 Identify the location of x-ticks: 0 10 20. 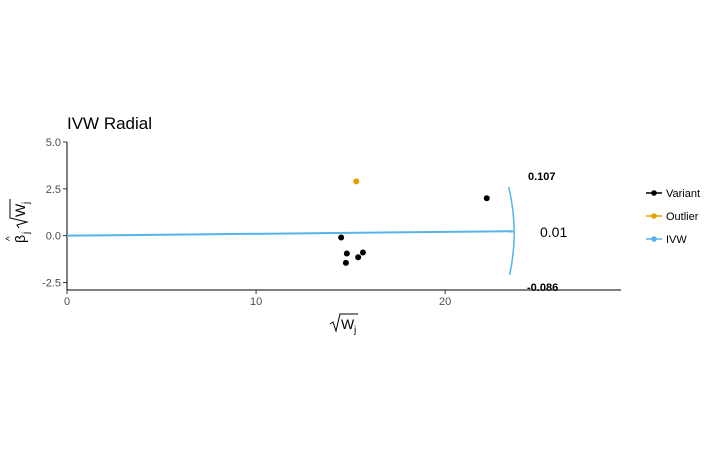
(257, 299).